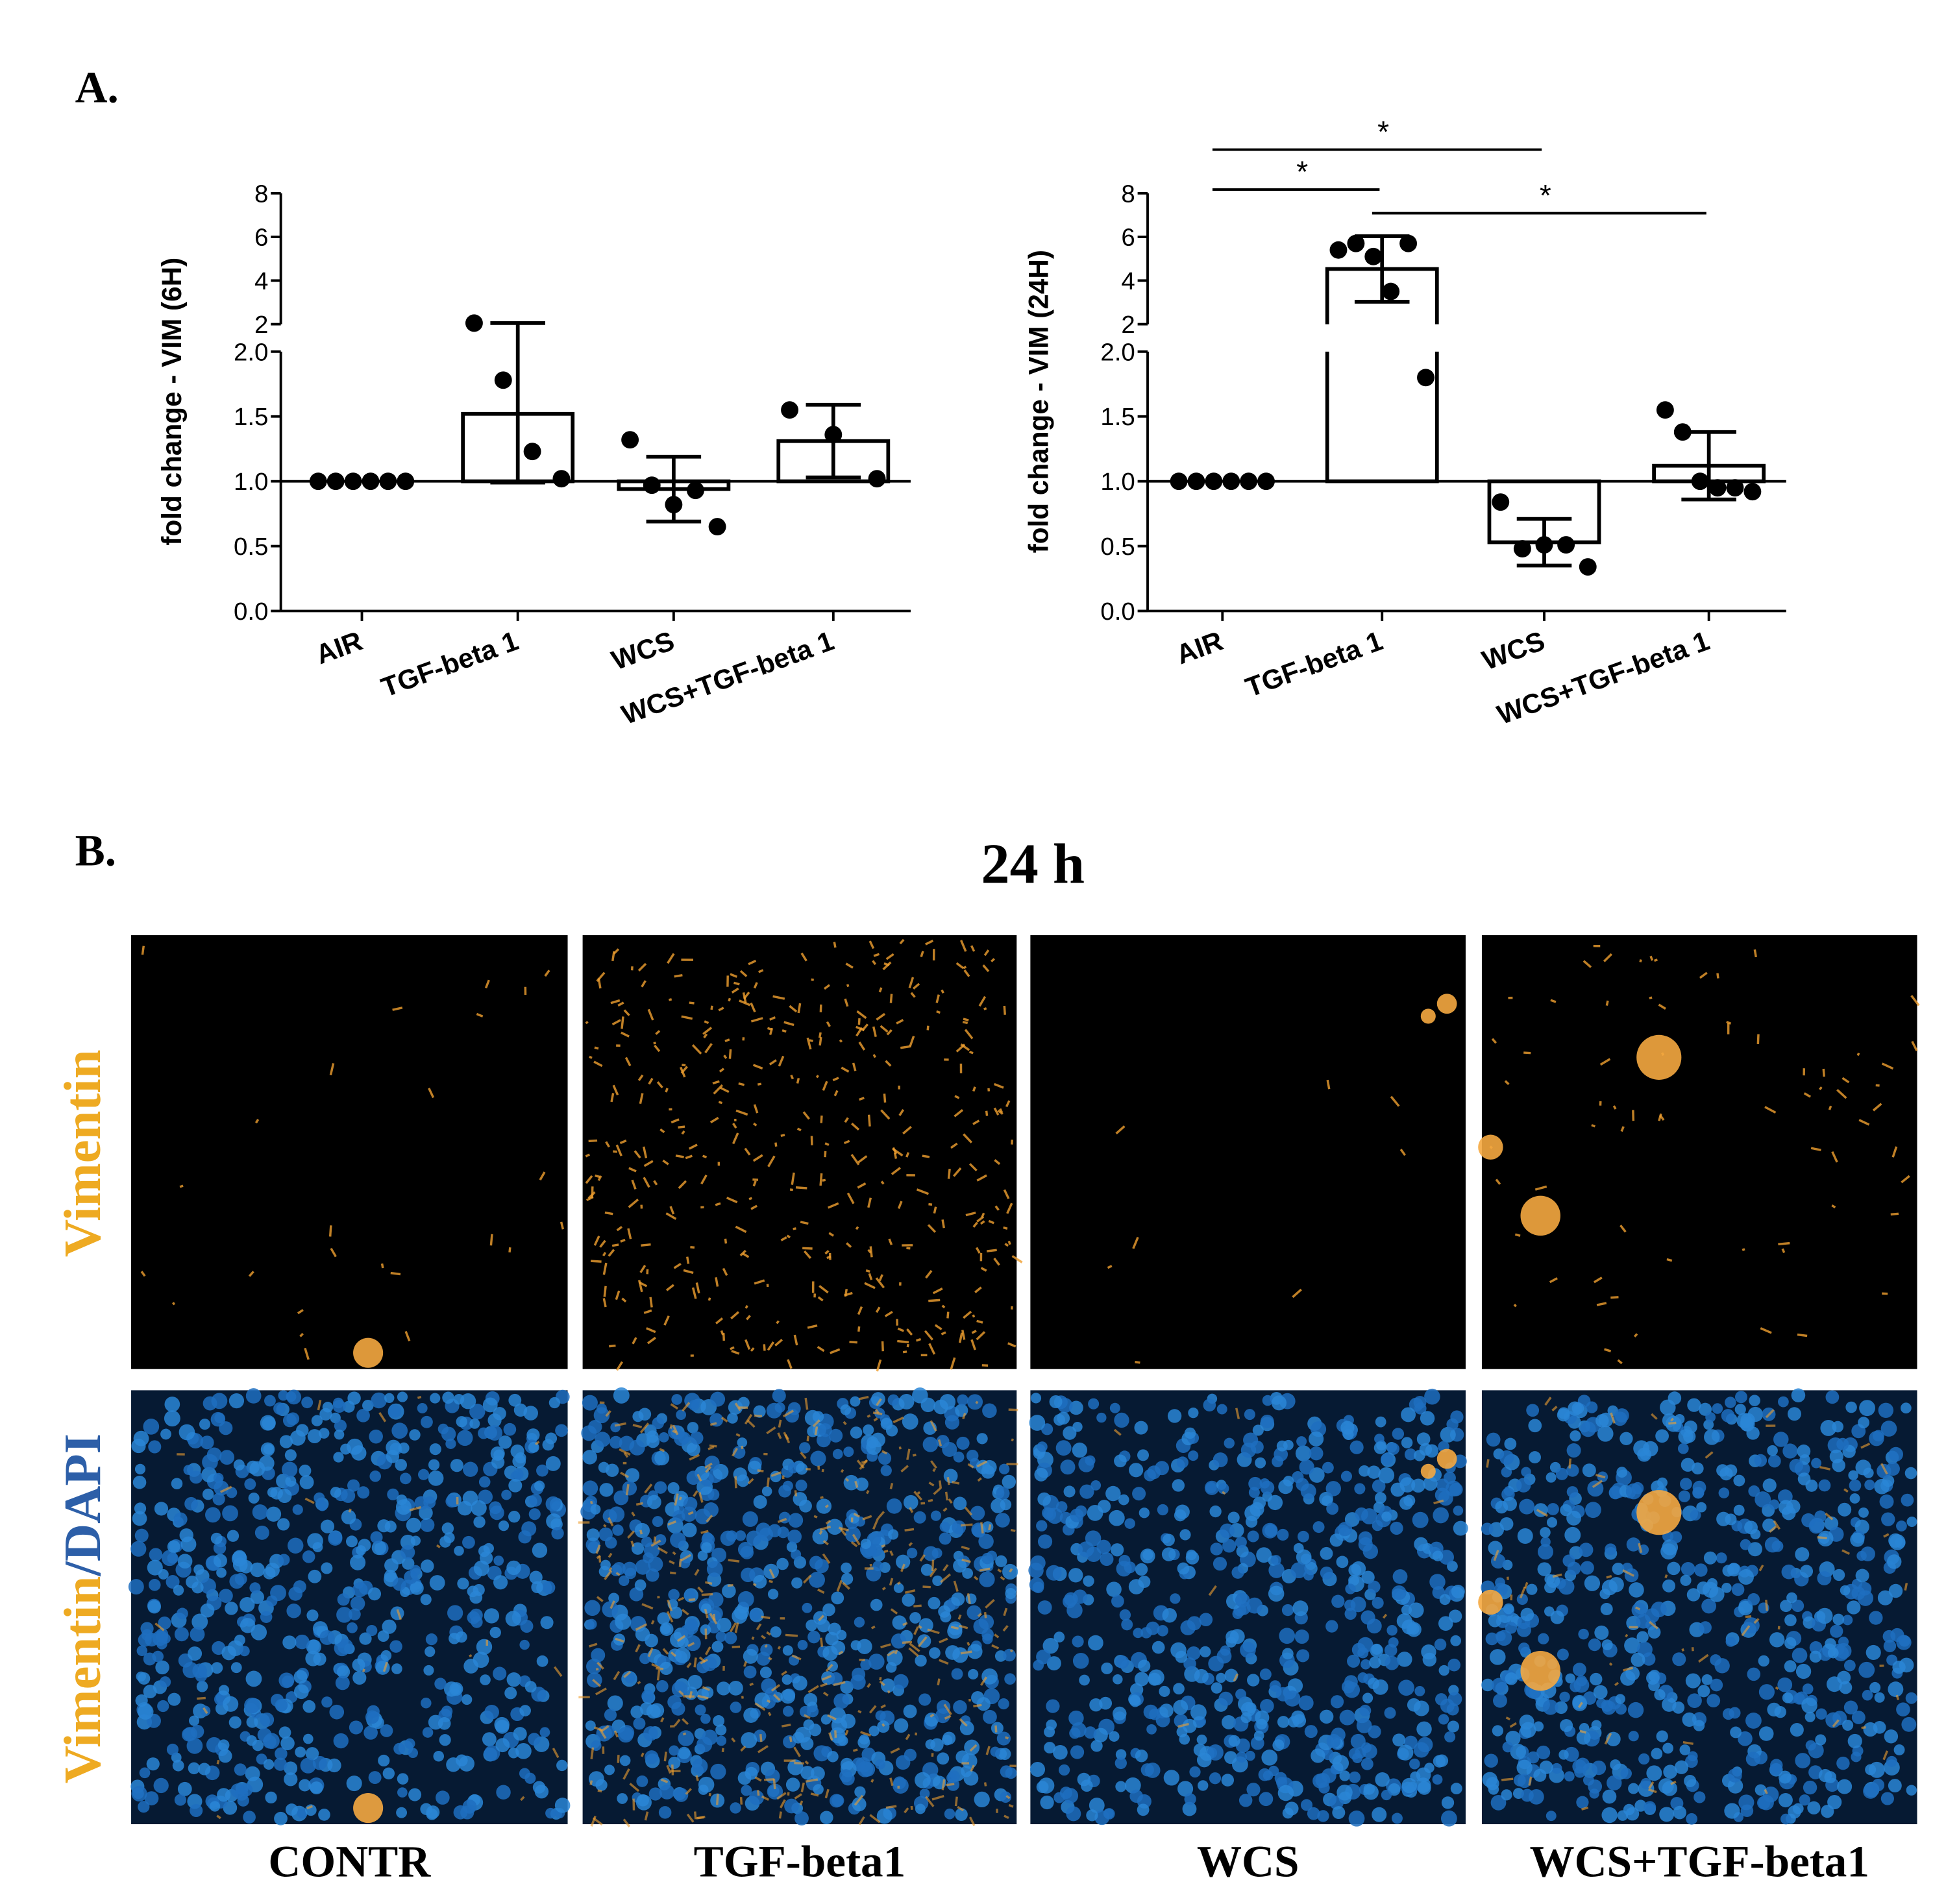 The width and height of the screenshot is (1946, 1904). What do you see at coordinates (251, 612) in the screenshot?
I see `y-tick-label: 0.0` at bounding box center [251, 612].